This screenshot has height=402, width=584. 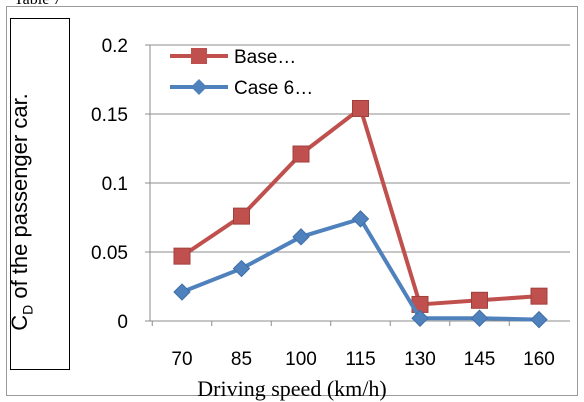 I want to click on y-tick-label: 0.05, so click(x=109, y=253).